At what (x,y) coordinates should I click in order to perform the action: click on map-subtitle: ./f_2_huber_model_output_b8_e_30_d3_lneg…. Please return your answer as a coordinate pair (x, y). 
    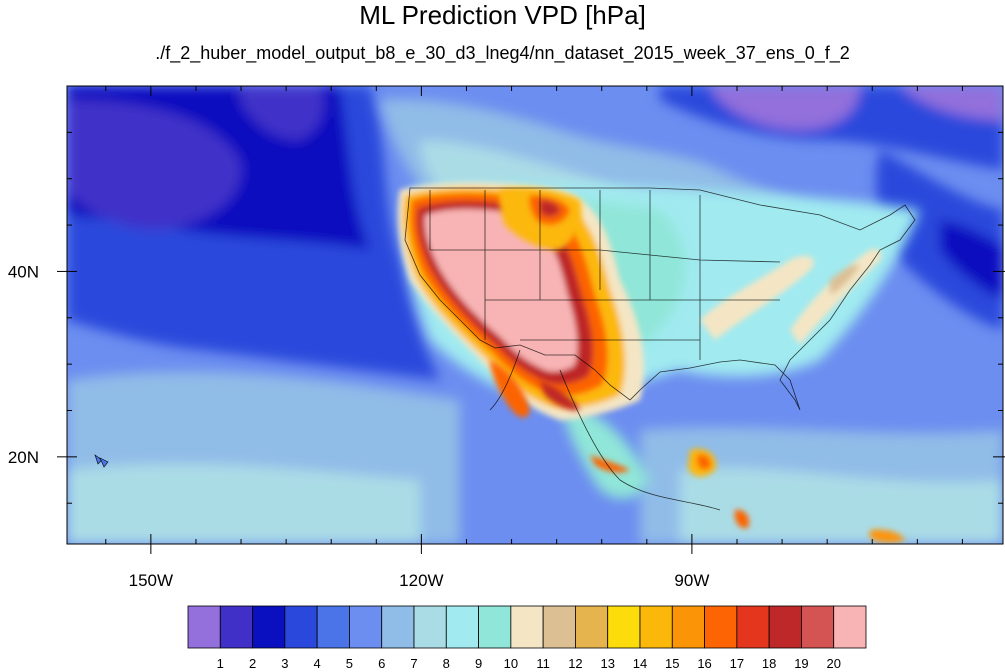
    Looking at the image, I should click on (502, 53).